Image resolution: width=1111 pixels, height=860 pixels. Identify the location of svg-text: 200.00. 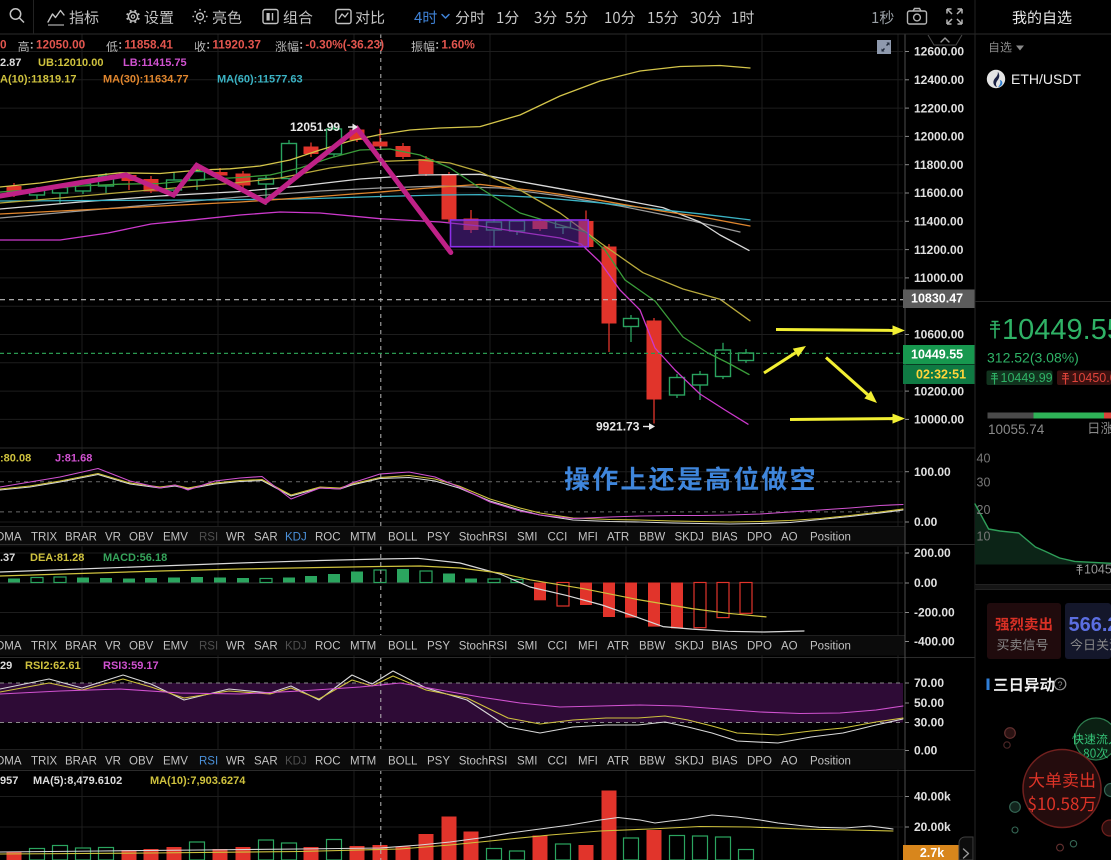
(932, 553).